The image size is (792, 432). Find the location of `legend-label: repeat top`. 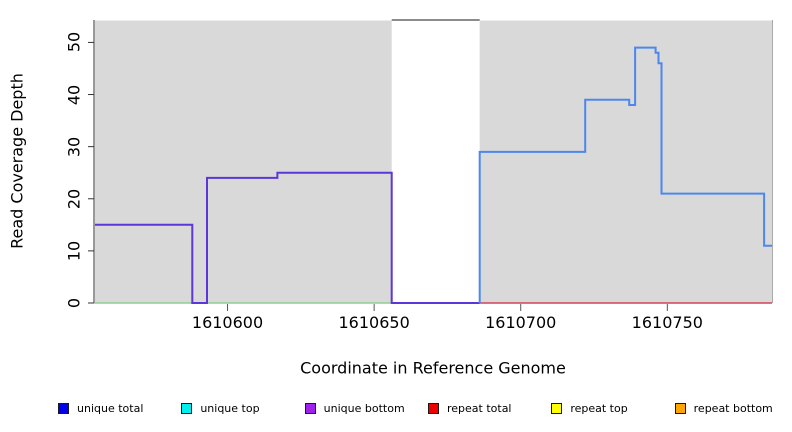

legend-label: repeat top is located at coordinates (599, 408).